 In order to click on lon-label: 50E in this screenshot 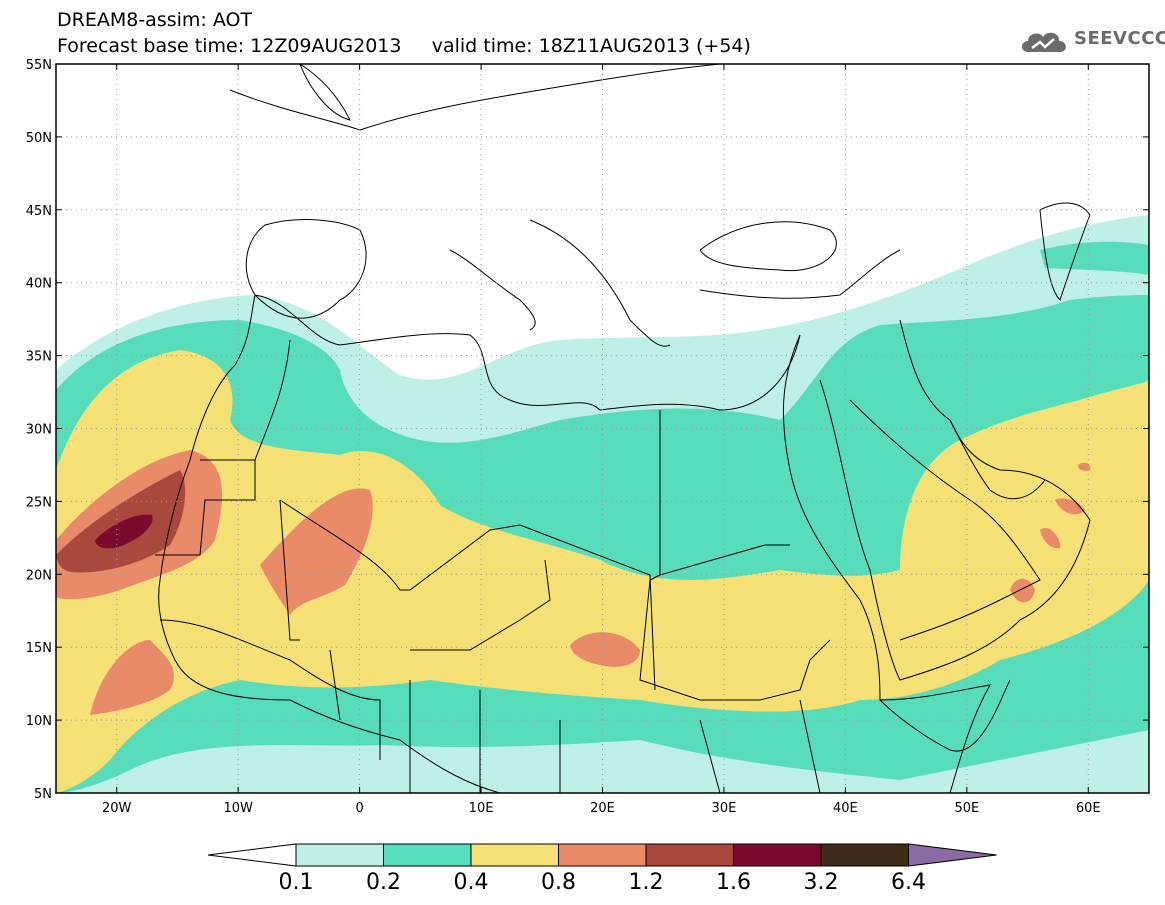, I will do `click(966, 808)`.